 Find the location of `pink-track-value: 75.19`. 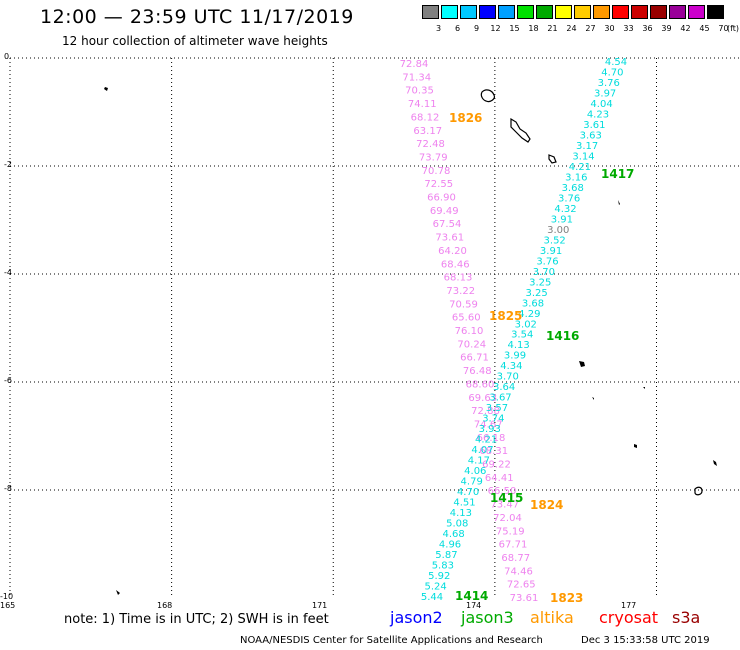

pink-track-value: 75.19 is located at coordinates (510, 531).